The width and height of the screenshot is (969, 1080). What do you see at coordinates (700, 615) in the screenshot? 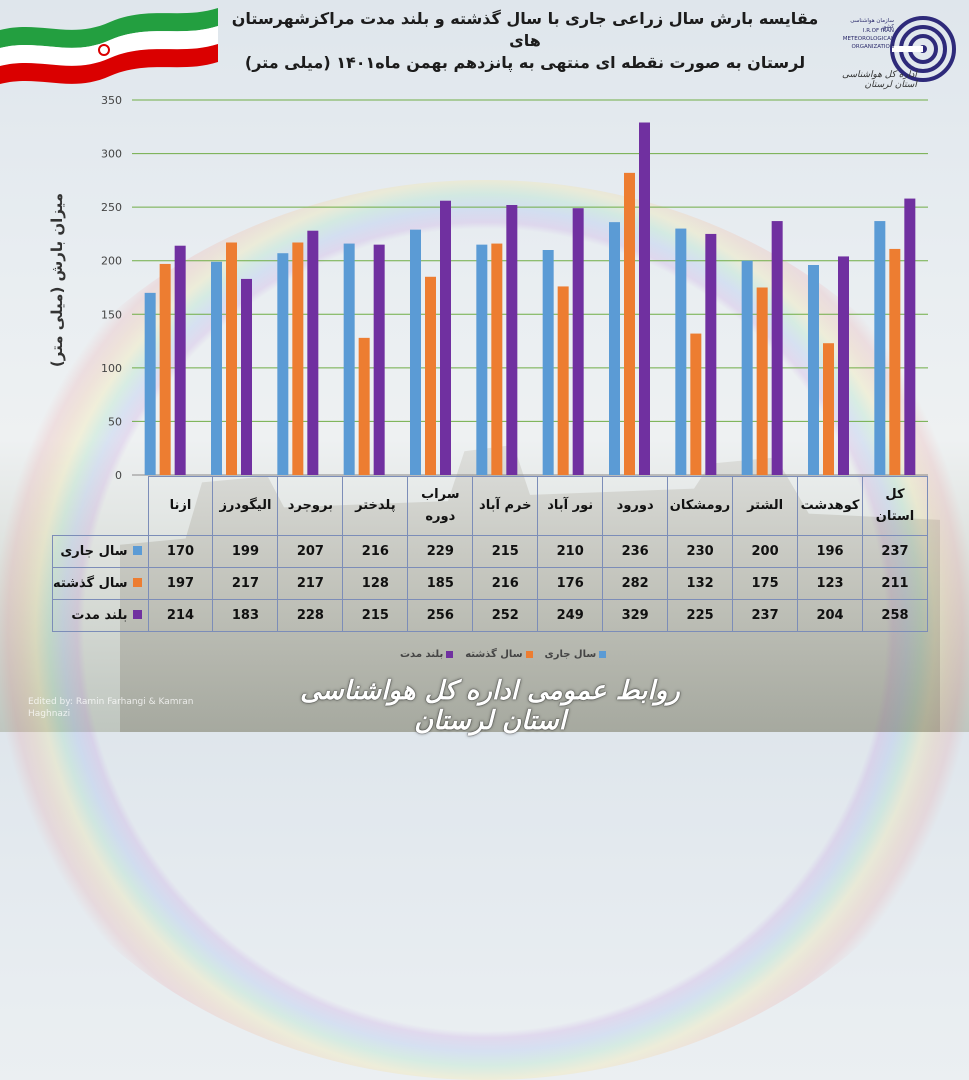
I see `table-cell: 225` at bounding box center [700, 615].